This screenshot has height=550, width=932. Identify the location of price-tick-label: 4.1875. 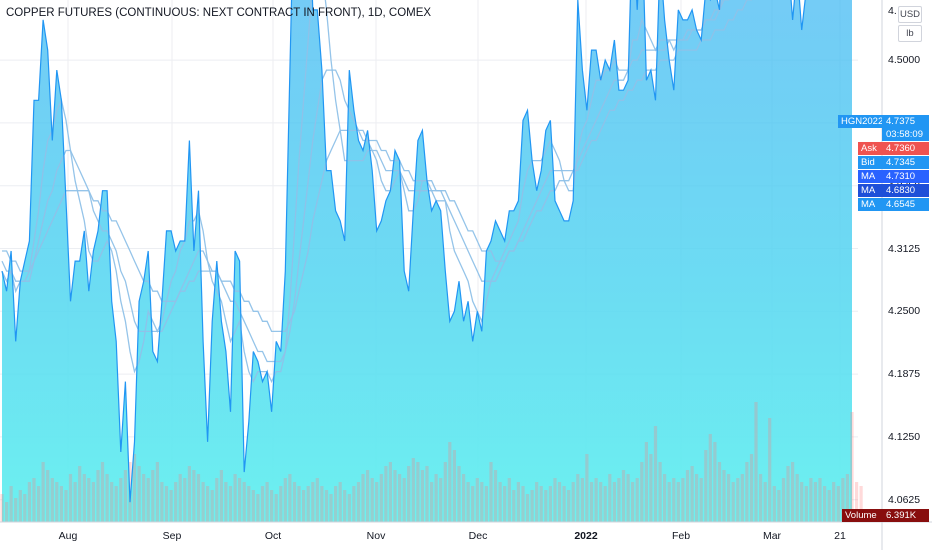
(904, 374).